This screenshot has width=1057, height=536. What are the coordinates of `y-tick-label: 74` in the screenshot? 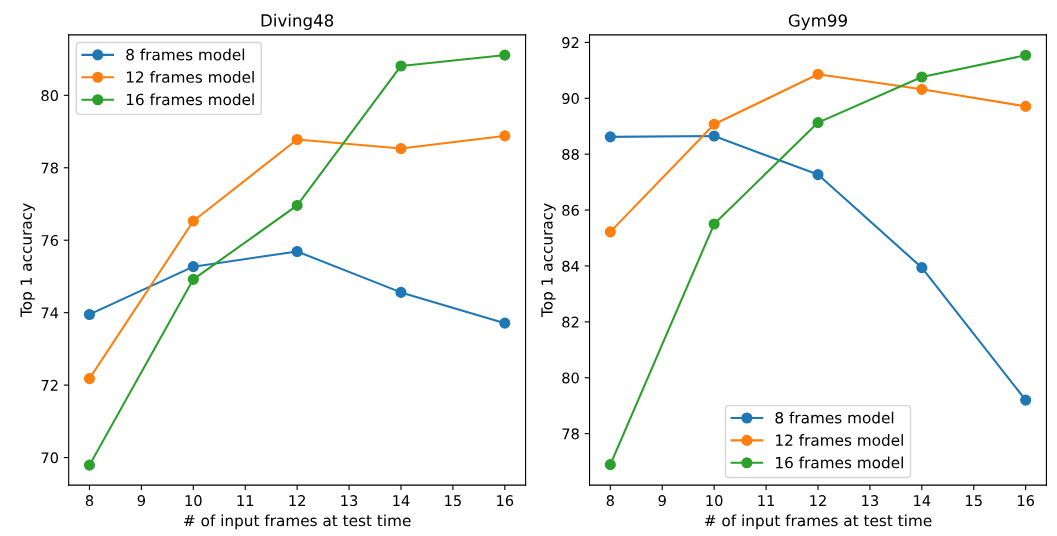 It's located at (50, 313).